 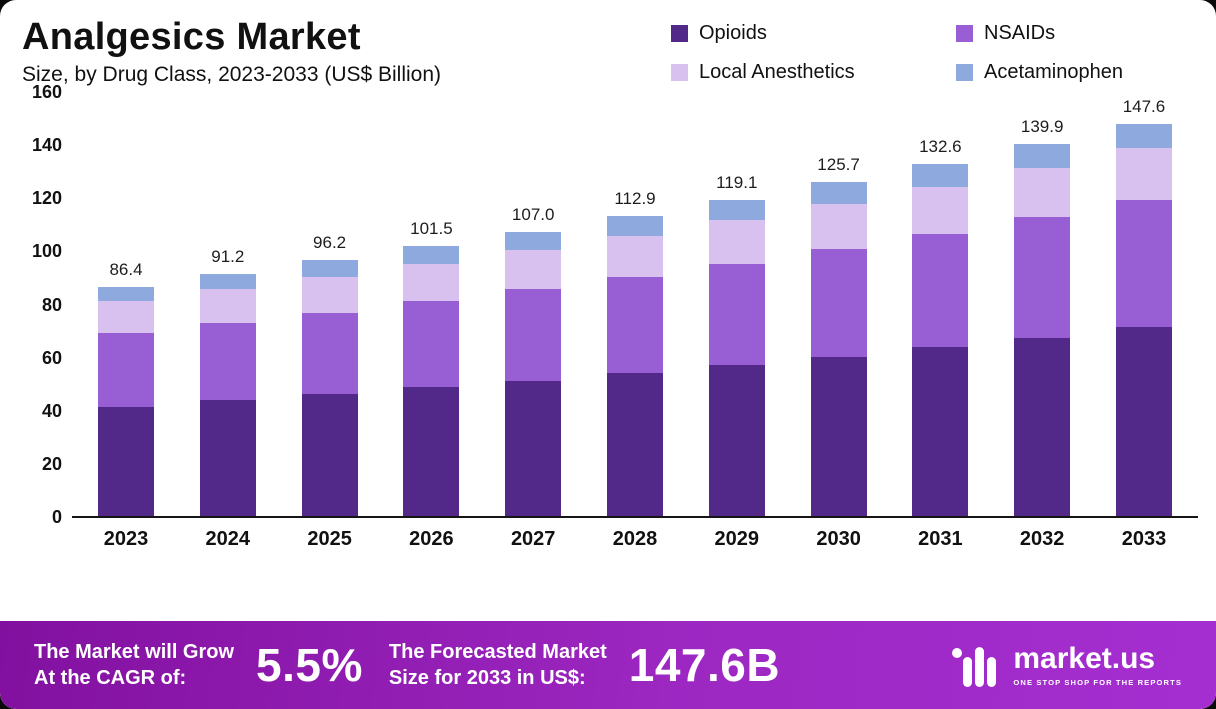 I want to click on brand-tagline: ONE STOP SHOP FOR THE REPORTS, so click(x=1097, y=682).